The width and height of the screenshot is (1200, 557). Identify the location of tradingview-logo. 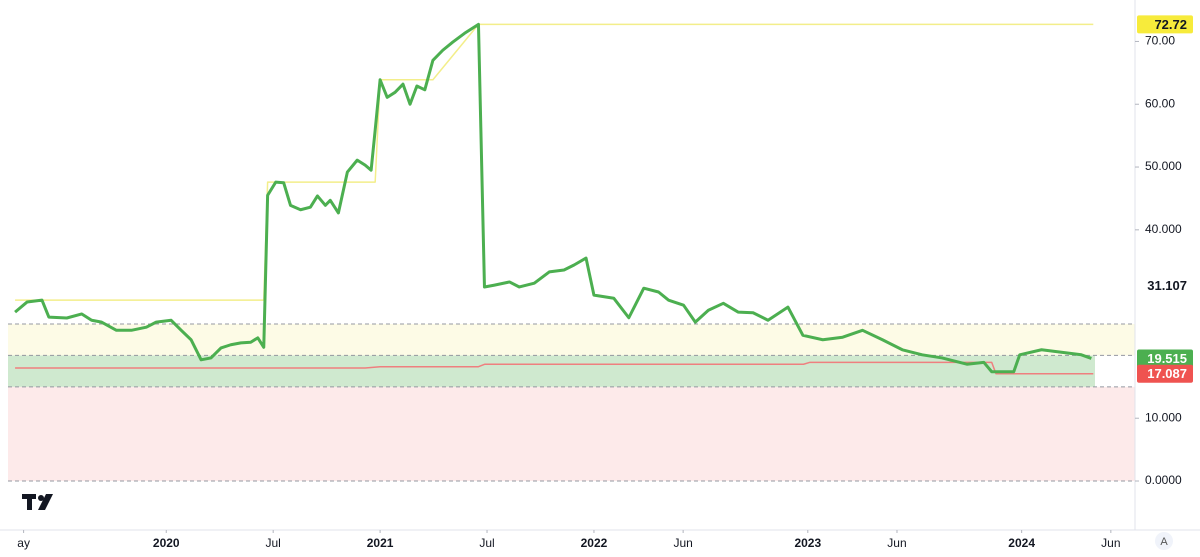
(37, 502).